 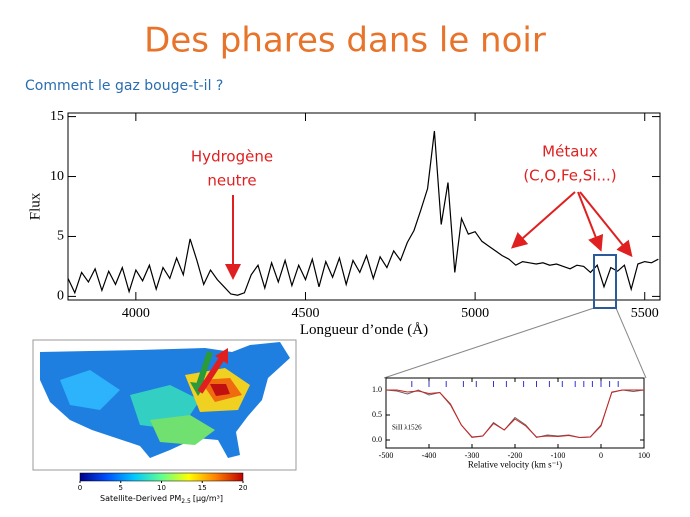 I want to click on y-tick-label: 0.5, so click(x=377, y=414).